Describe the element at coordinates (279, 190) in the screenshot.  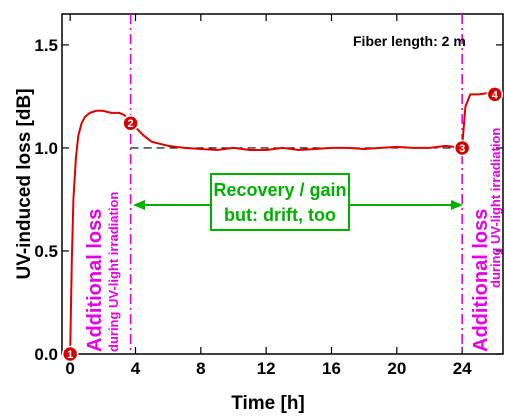
I see `recovery-label-line1: Recovery / gain` at that location.